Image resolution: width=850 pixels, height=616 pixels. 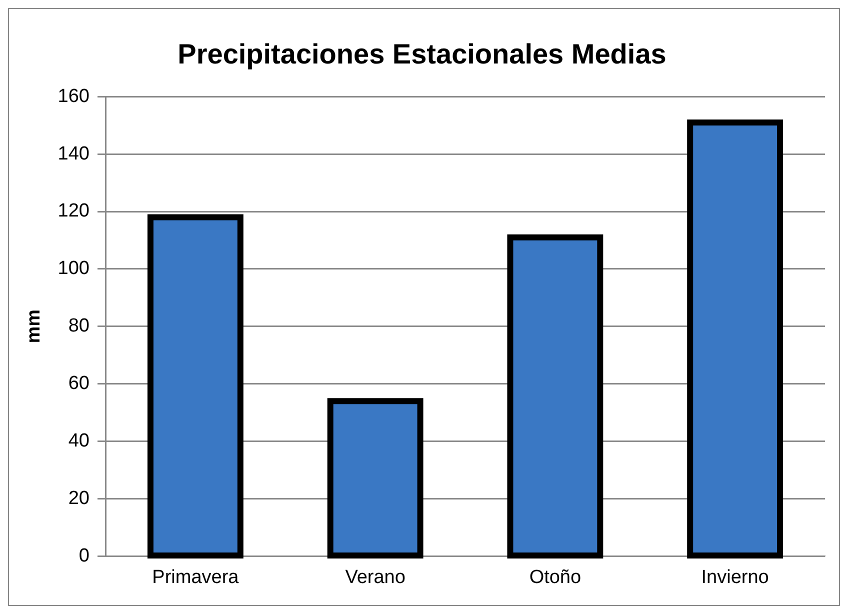 What do you see at coordinates (375, 577) in the screenshot?
I see `x-tick-label: Verano` at bounding box center [375, 577].